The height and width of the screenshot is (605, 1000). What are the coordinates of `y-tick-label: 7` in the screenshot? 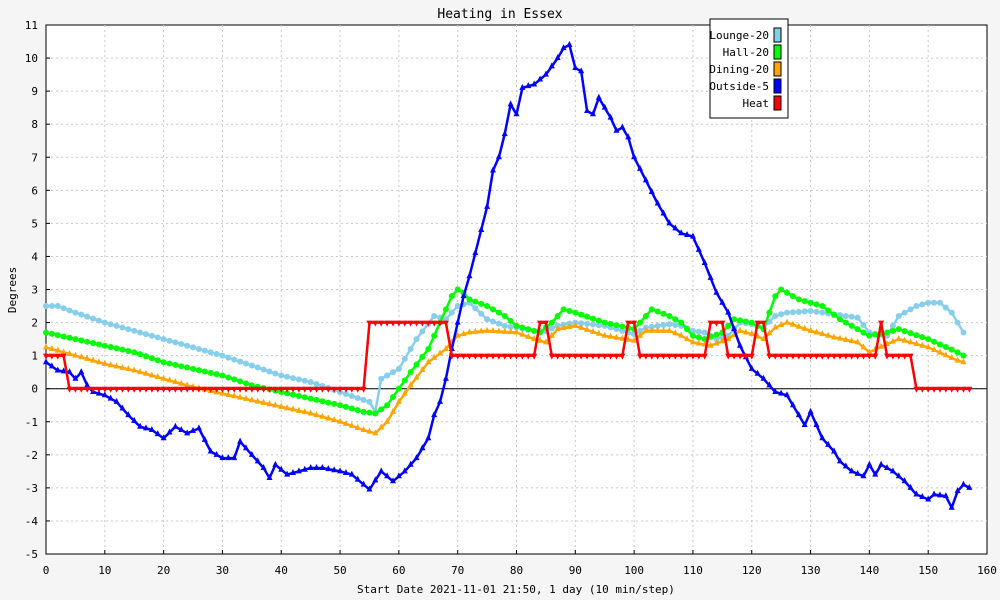 It's located at (34, 157).